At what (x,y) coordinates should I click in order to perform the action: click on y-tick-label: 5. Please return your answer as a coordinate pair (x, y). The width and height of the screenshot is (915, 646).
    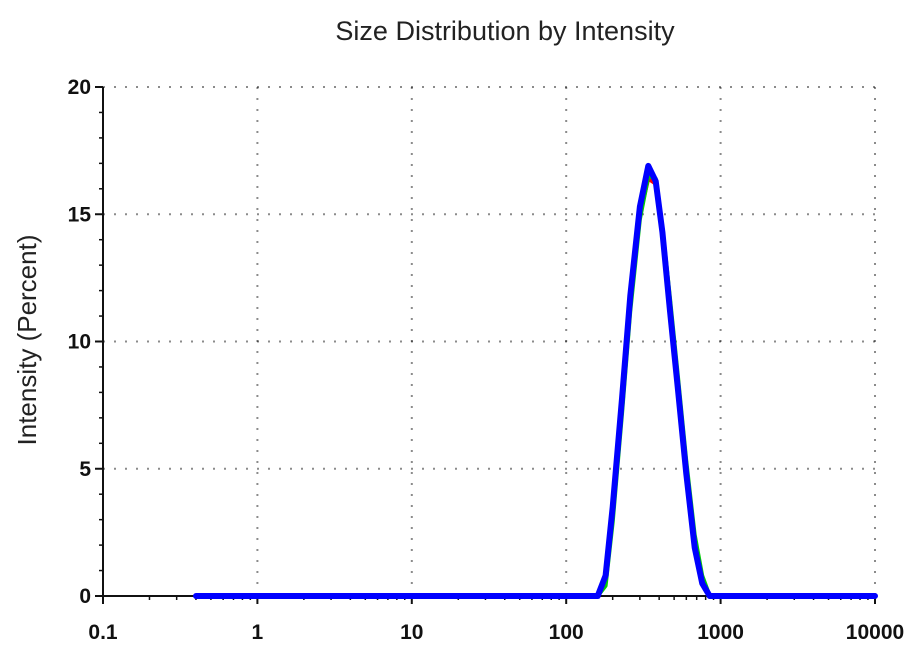
    Looking at the image, I should click on (85, 469).